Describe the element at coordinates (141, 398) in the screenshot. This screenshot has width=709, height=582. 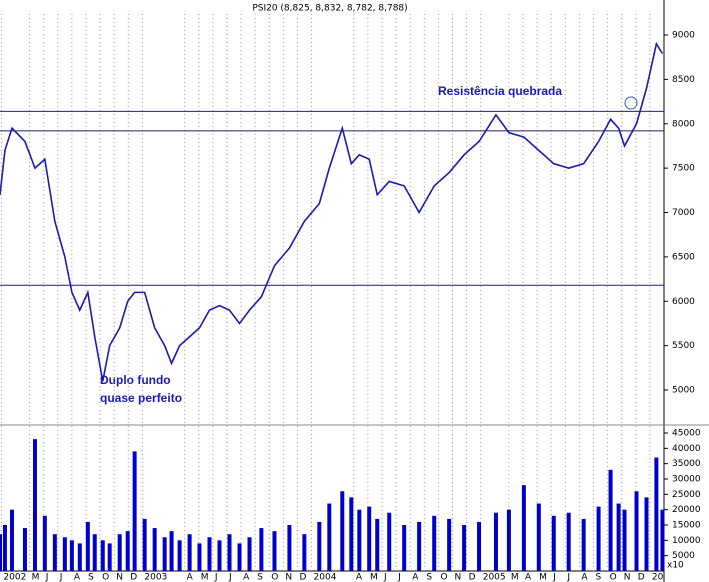
I see `annotation: quase perfeito` at that location.